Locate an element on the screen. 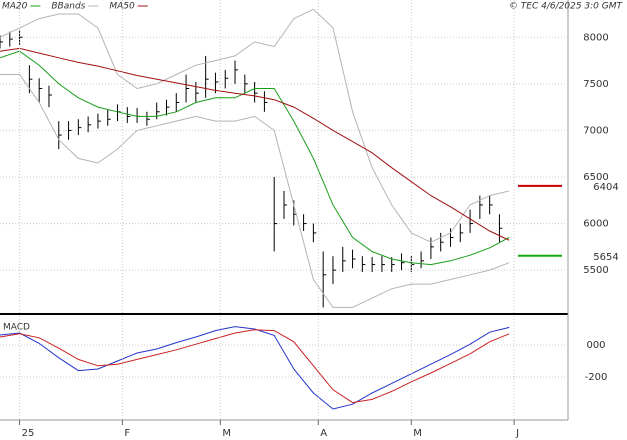  y-tick-label: 6000 is located at coordinates (595, 224).